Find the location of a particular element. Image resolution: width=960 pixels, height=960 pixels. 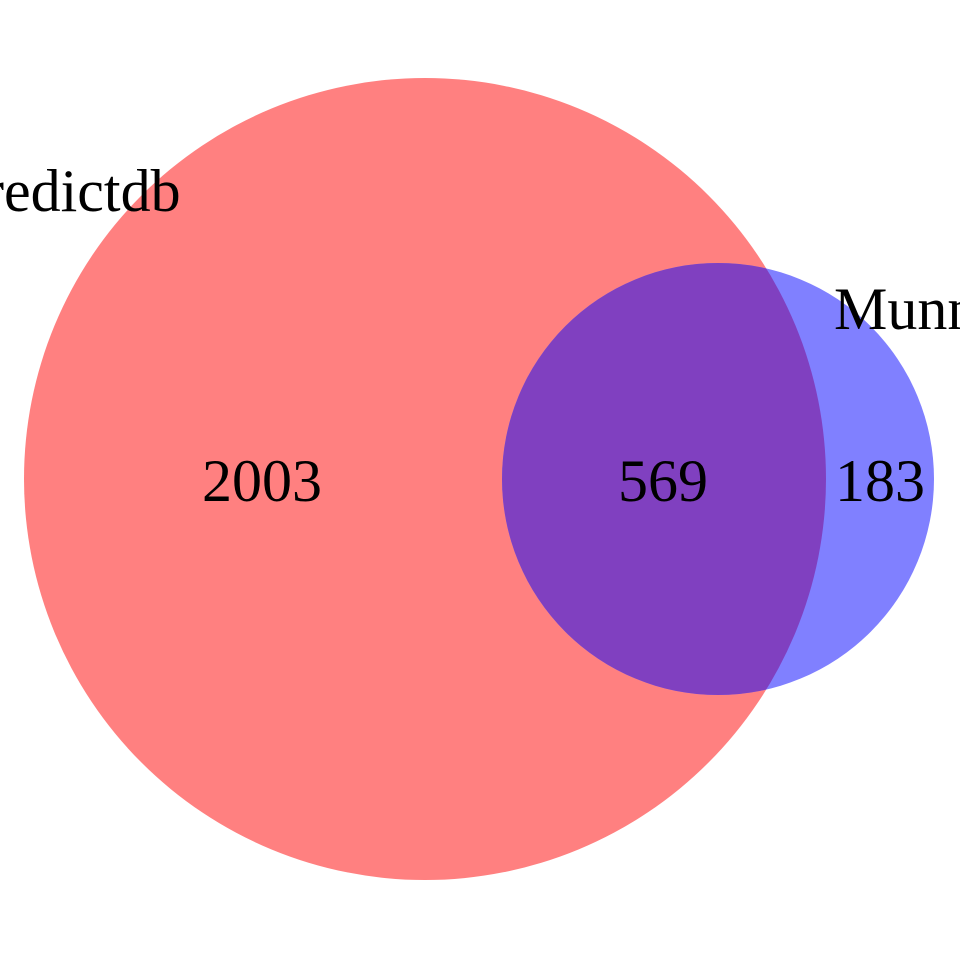

intersection-count: 569 is located at coordinates (663, 481).